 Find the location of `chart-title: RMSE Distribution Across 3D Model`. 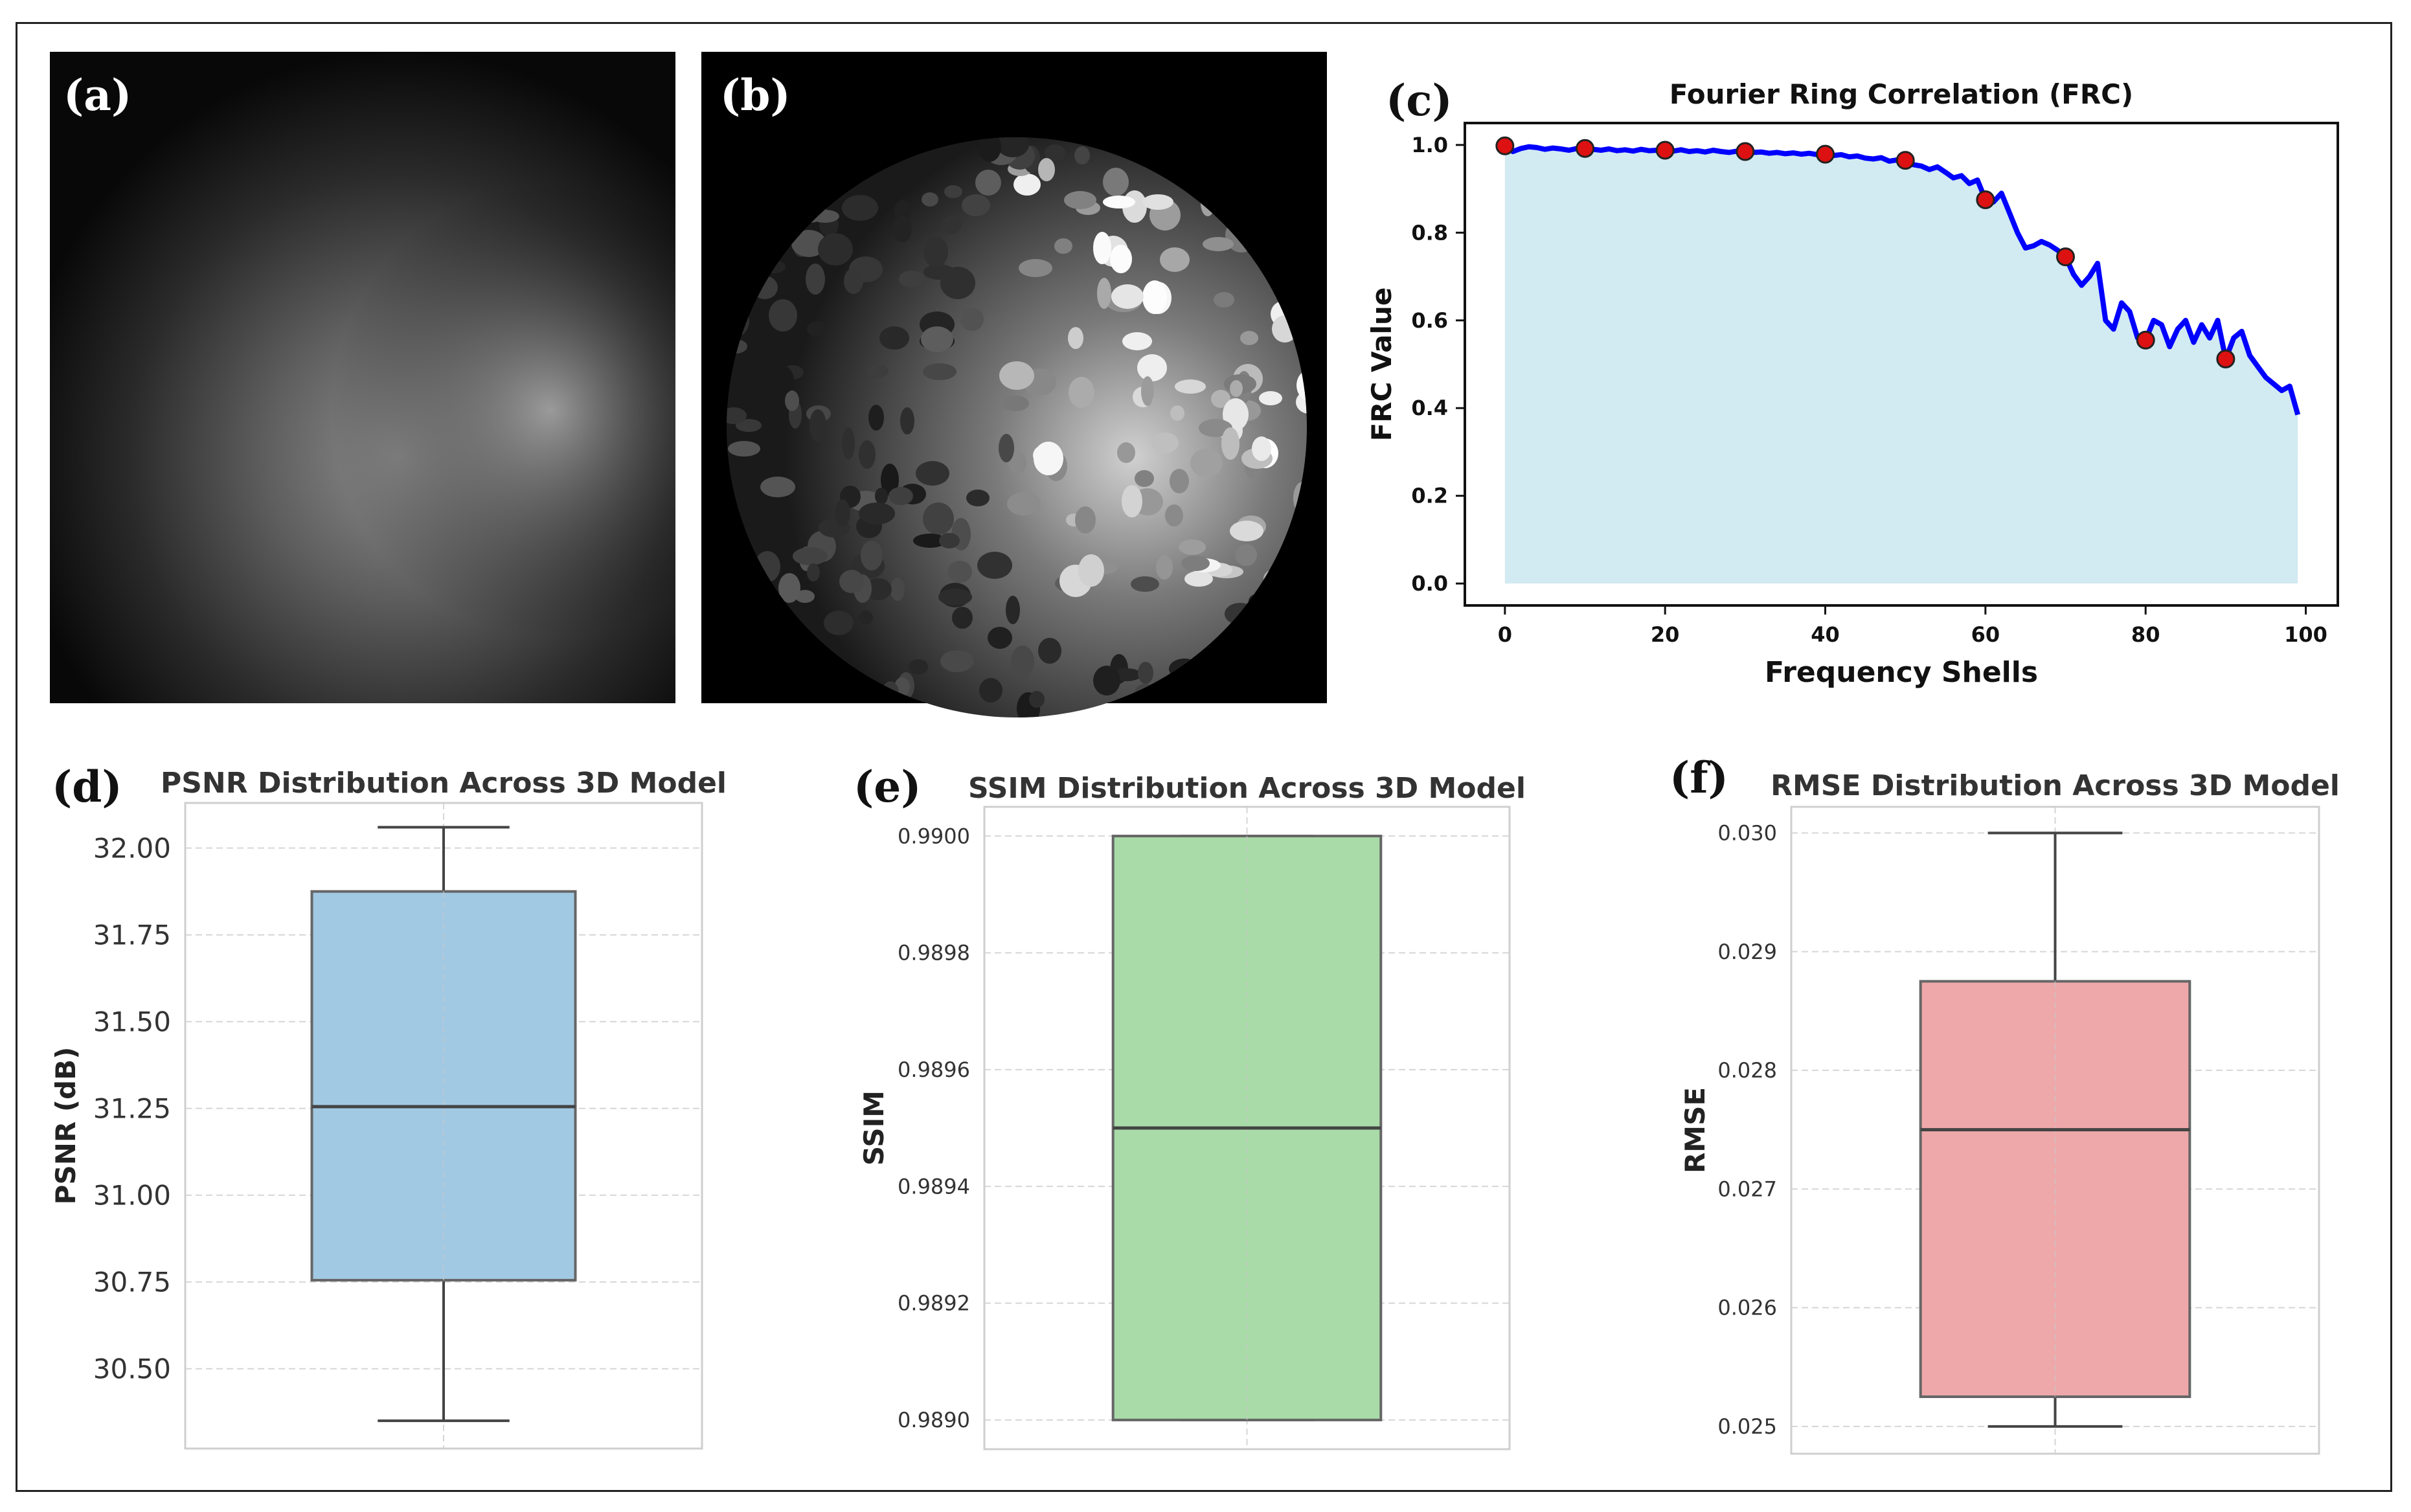

chart-title: RMSE Distribution Across 3D Model is located at coordinates (2055, 785).